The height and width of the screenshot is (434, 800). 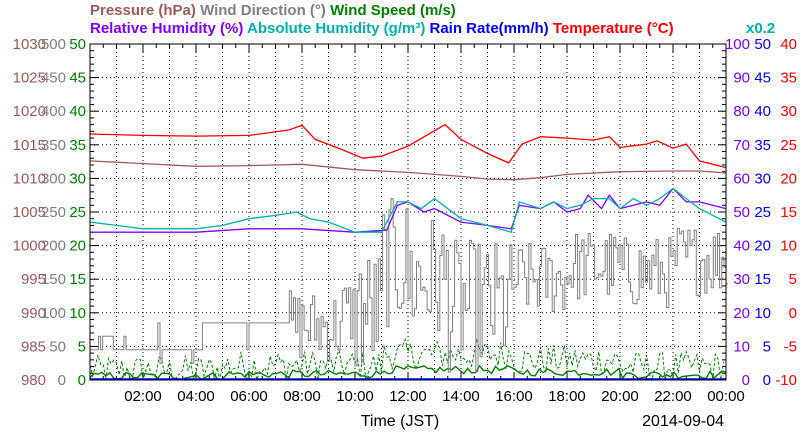 I want to click on y-tick-label-relative-humidity: 70, so click(x=741, y=145).